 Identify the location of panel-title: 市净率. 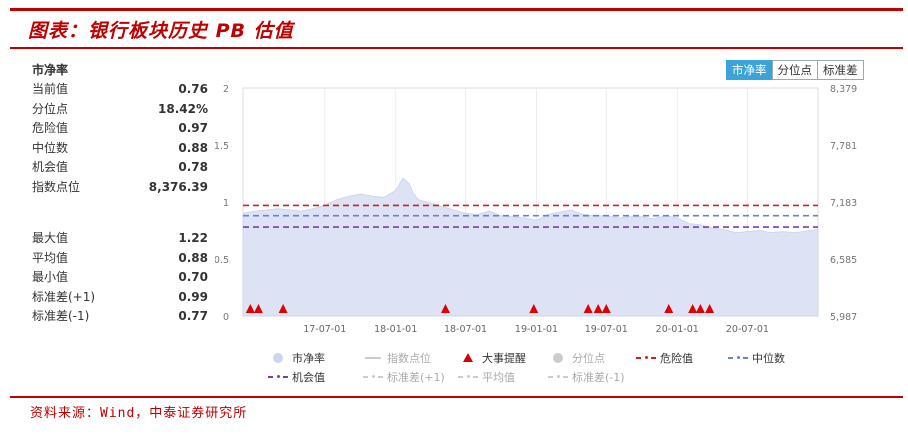
(50, 70).